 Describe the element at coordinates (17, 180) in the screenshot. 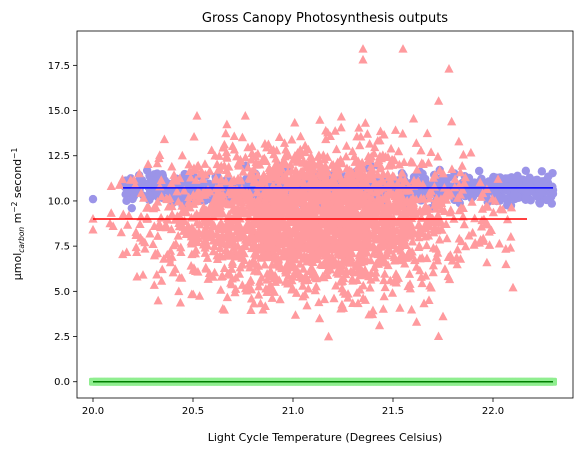

I see `y-axis-title-second: second` at that location.